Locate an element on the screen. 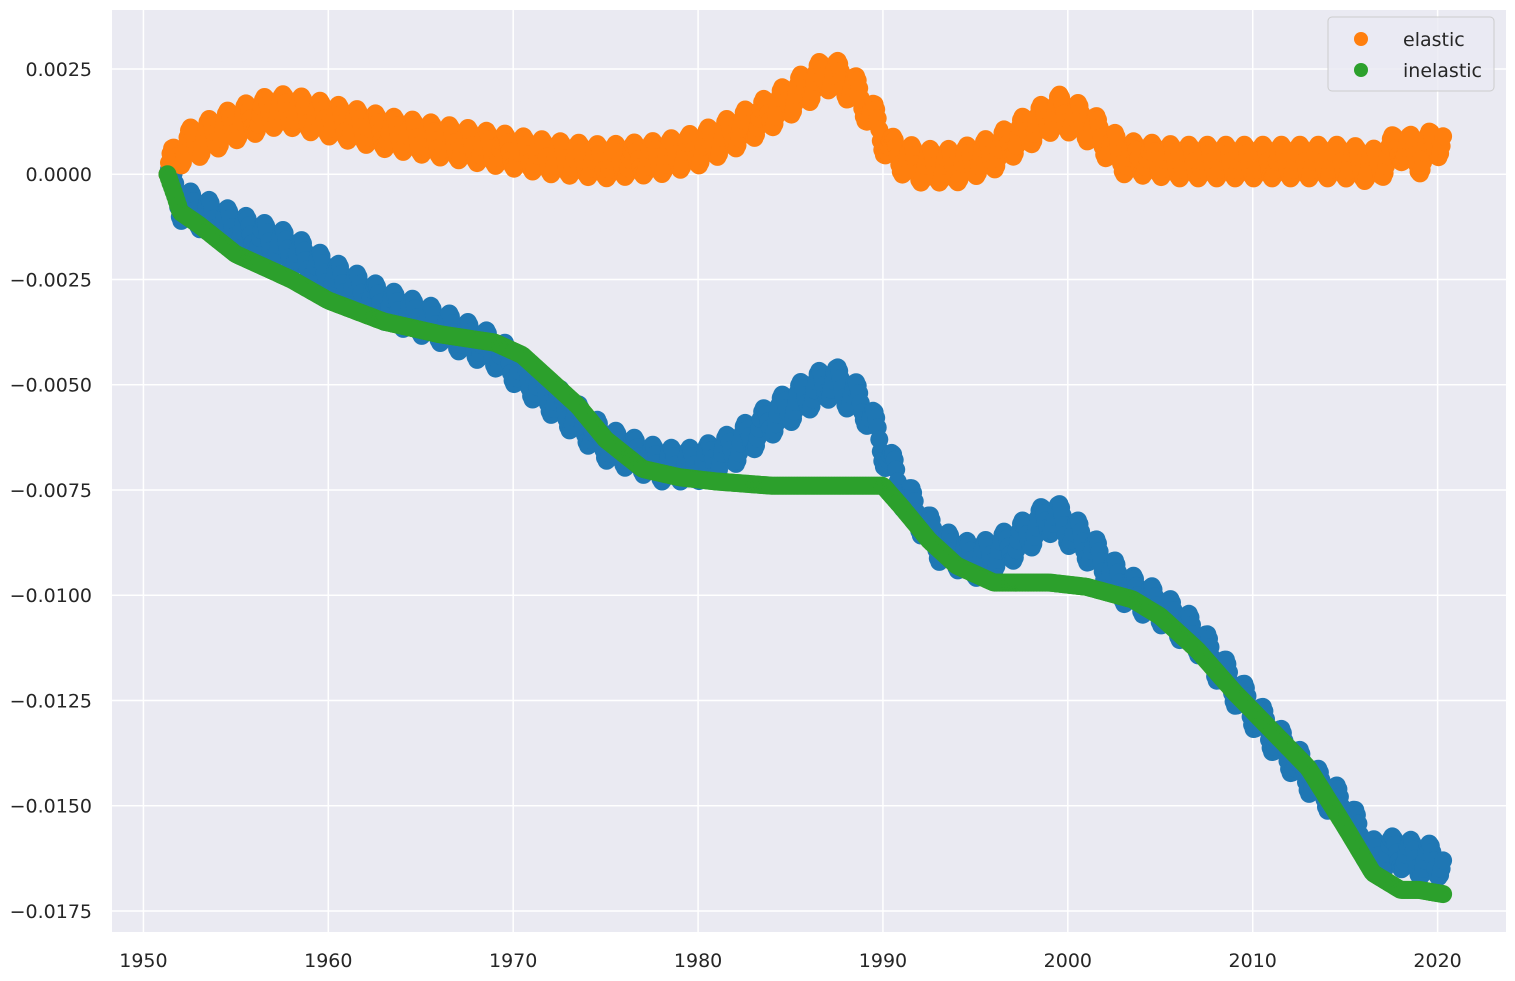 The height and width of the screenshot is (981, 1515). x-tick-label: 1970 is located at coordinates (513, 961).